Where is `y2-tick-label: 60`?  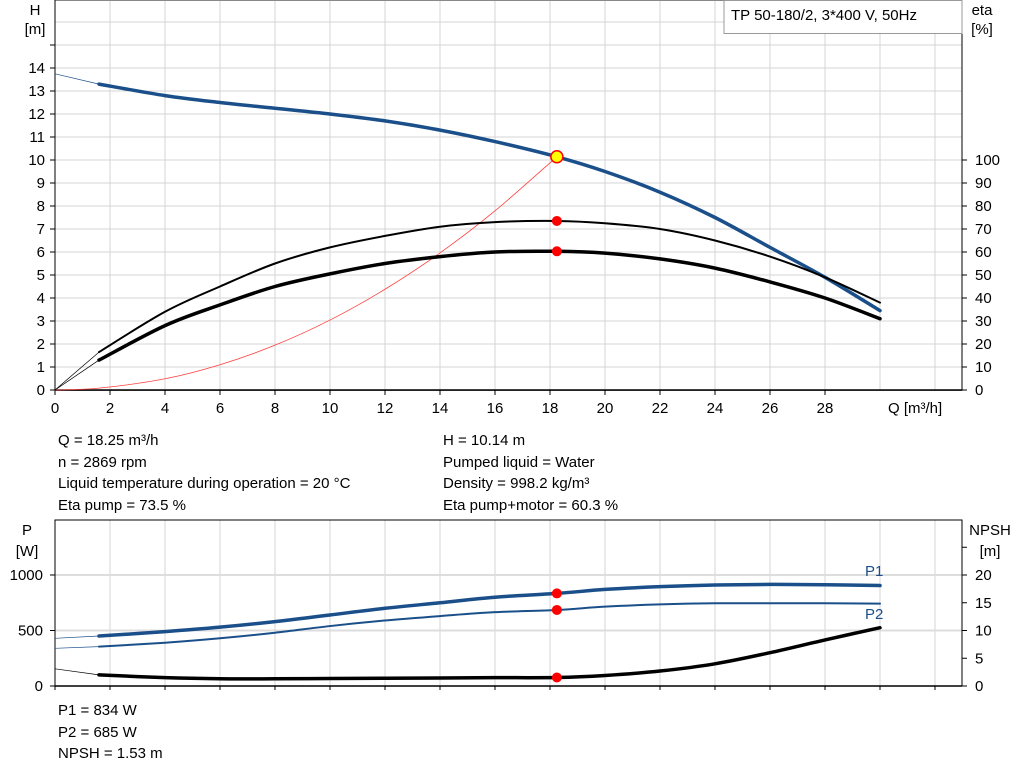
y2-tick-label: 60 is located at coordinates (983, 252).